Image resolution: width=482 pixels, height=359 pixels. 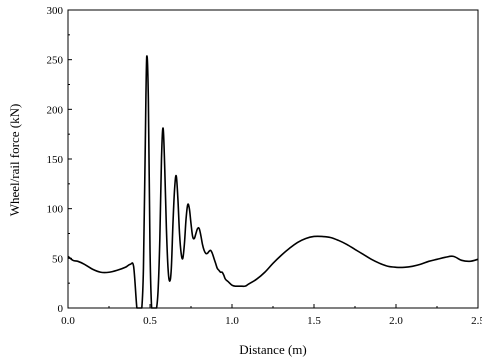 I want to click on x-tick-label: 2.5, so click(x=476, y=321).